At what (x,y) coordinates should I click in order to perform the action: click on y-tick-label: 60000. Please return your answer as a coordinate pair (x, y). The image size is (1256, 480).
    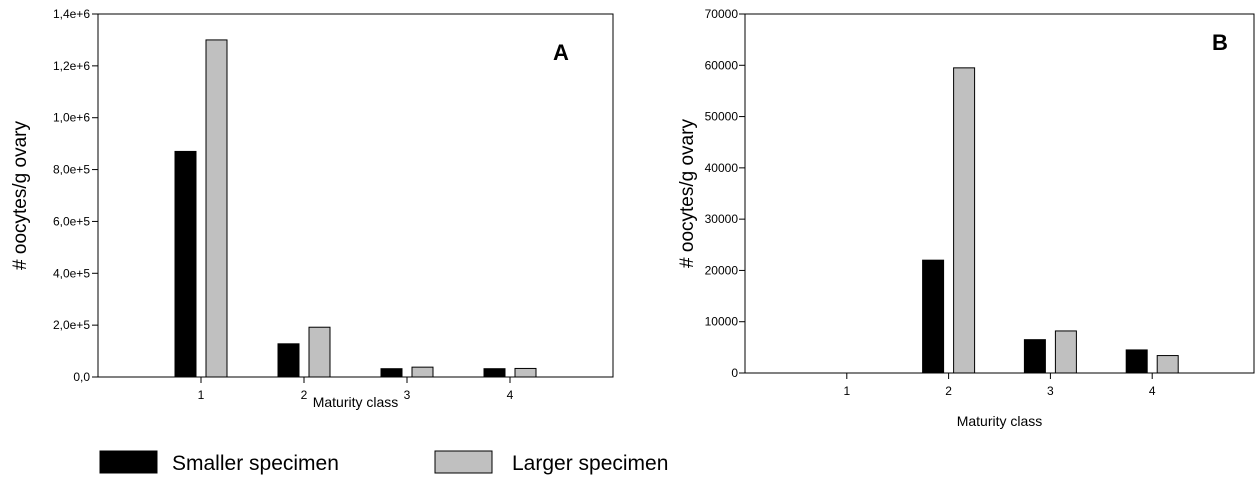
    Looking at the image, I should click on (722, 65).